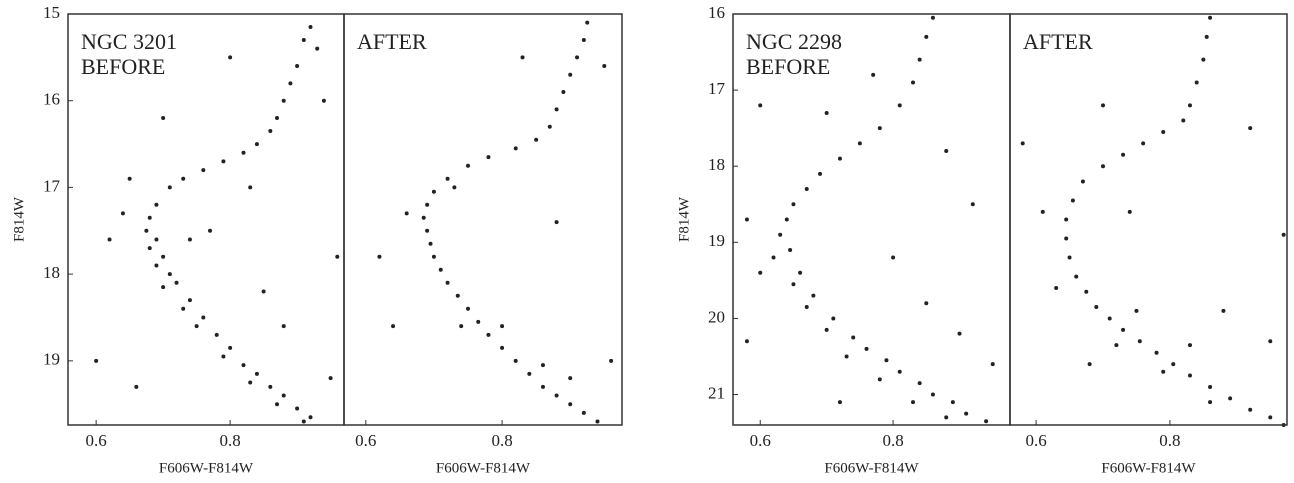 This screenshot has height=483, width=1294. Describe the element at coordinates (51, 12) in the screenshot. I see `y-tick-label: 15` at that location.